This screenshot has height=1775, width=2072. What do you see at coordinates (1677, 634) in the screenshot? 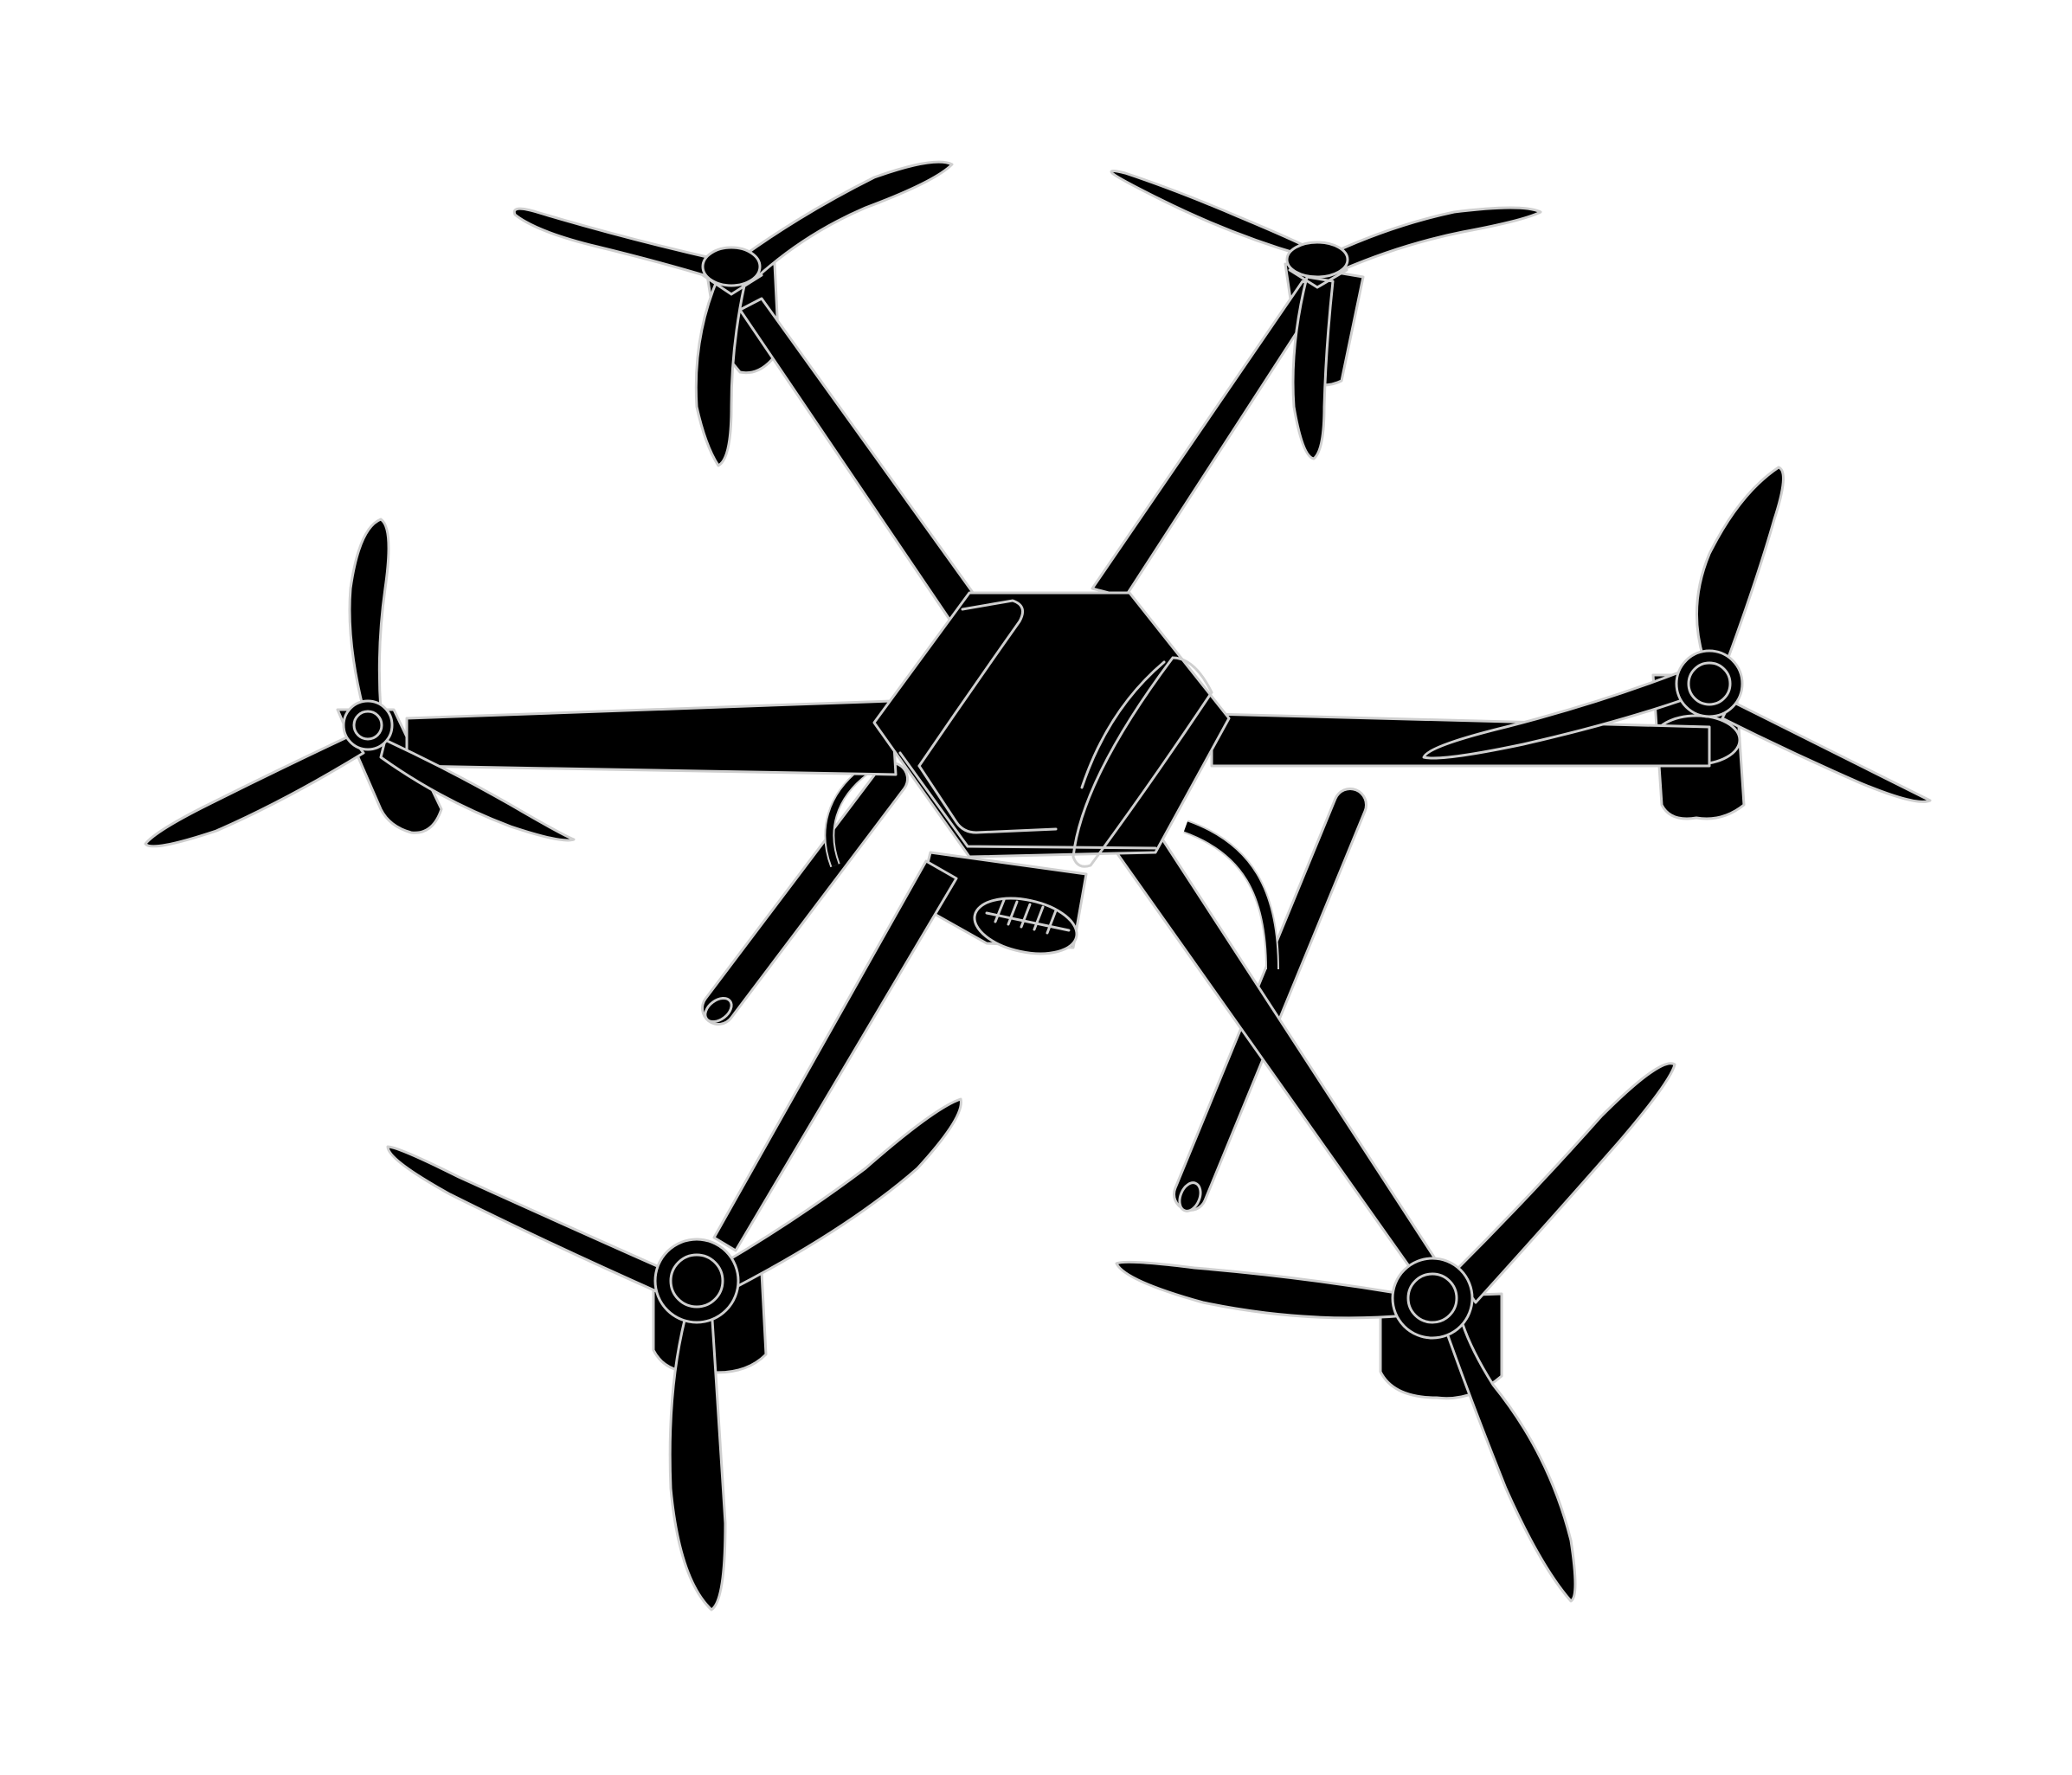
I see `propeller-right-icon` at bounding box center [1677, 634].